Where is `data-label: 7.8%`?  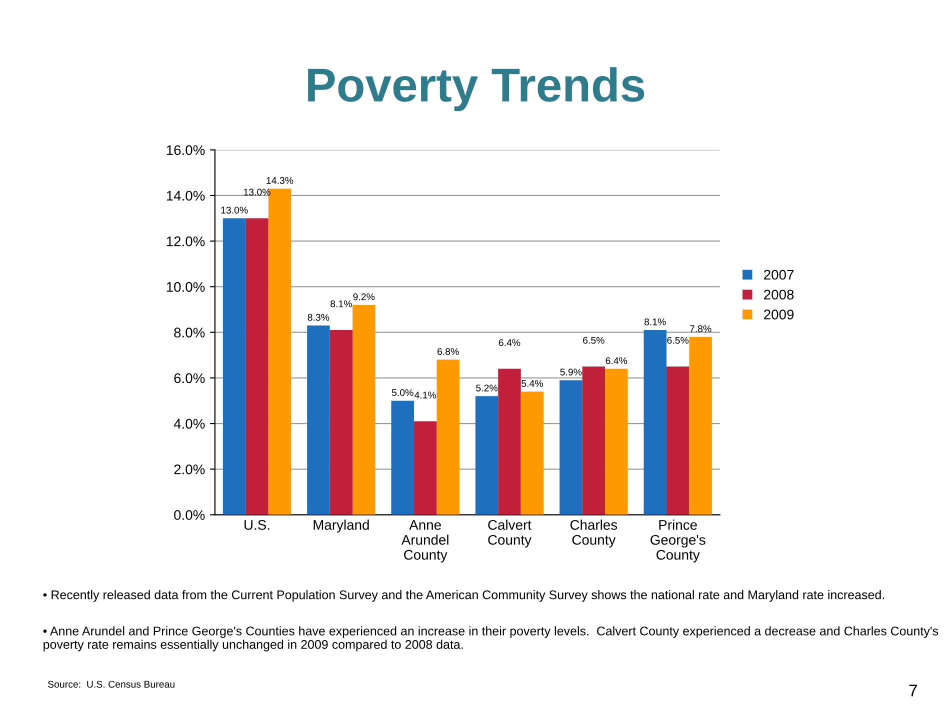 data-label: 7.8% is located at coordinates (701, 328).